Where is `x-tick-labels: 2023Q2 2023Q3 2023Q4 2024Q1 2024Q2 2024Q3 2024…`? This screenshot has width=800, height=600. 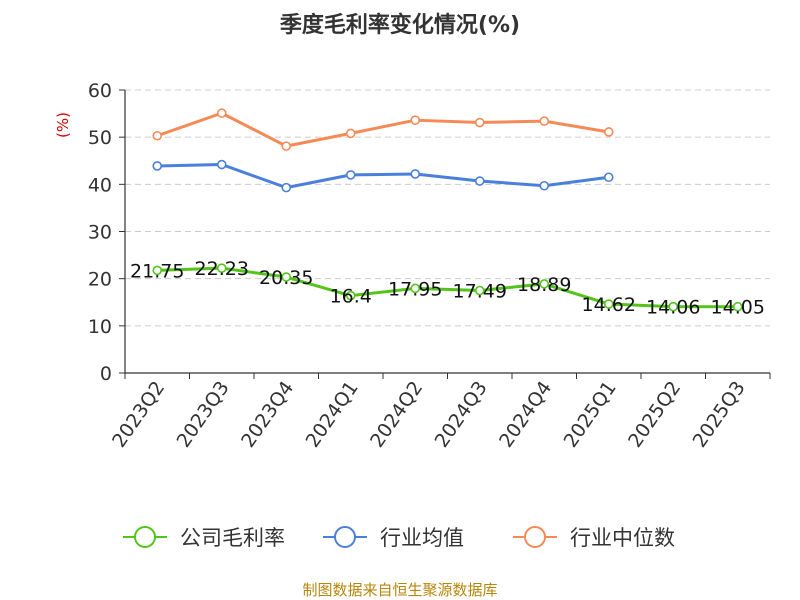
x-tick-labels: 2023Q2 2023Q3 2023Q4 2024Q1 2024Q2 2024Q3 2024… is located at coordinates (429, 414).